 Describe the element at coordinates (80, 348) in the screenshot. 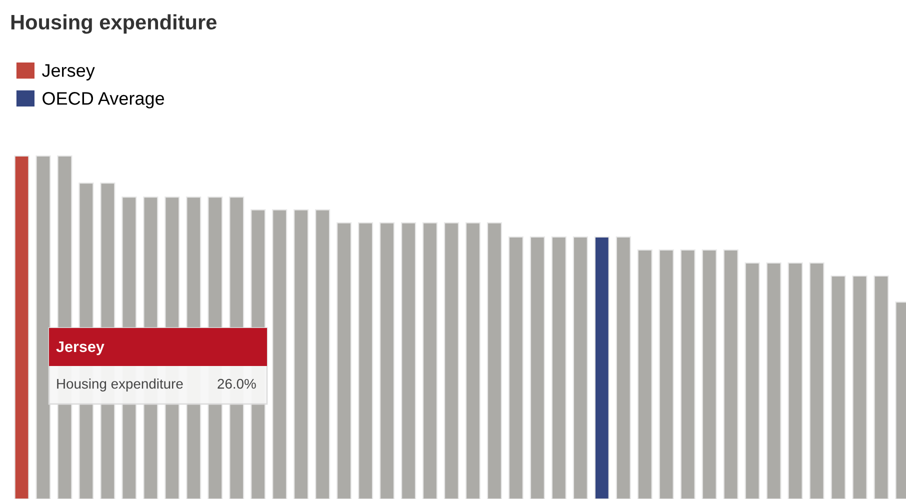

I see `annotation: Jersey` at that location.